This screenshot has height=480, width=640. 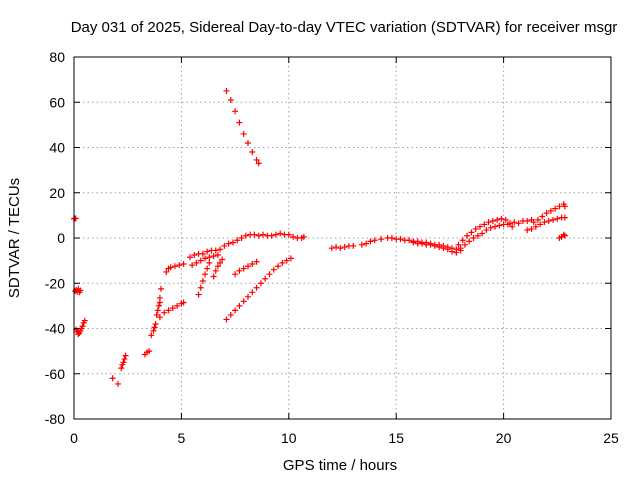 What do you see at coordinates (340, 465) in the screenshot?
I see `x-axis-label: GPS time / hours` at bounding box center [340, 465].